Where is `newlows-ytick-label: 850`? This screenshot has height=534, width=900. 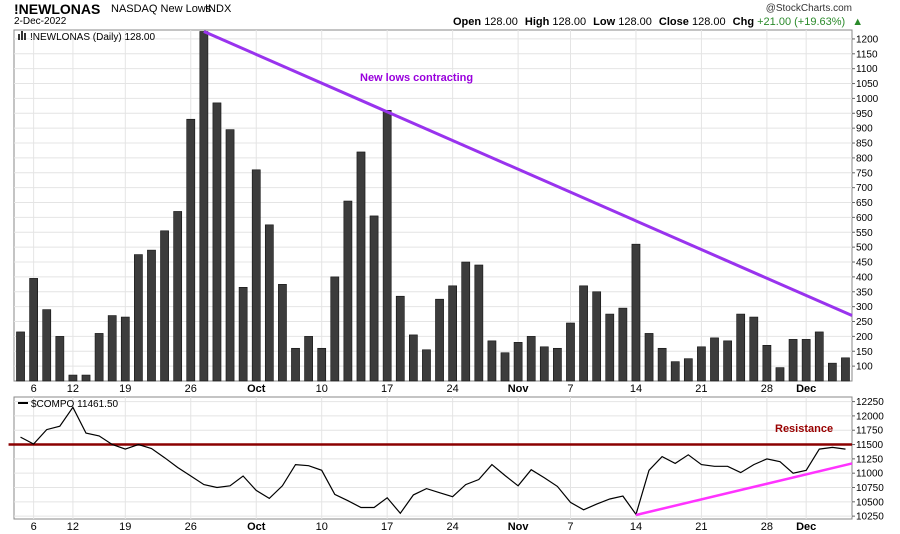
newlows-ytick-label: 850 is located at coordinates (864, 144).